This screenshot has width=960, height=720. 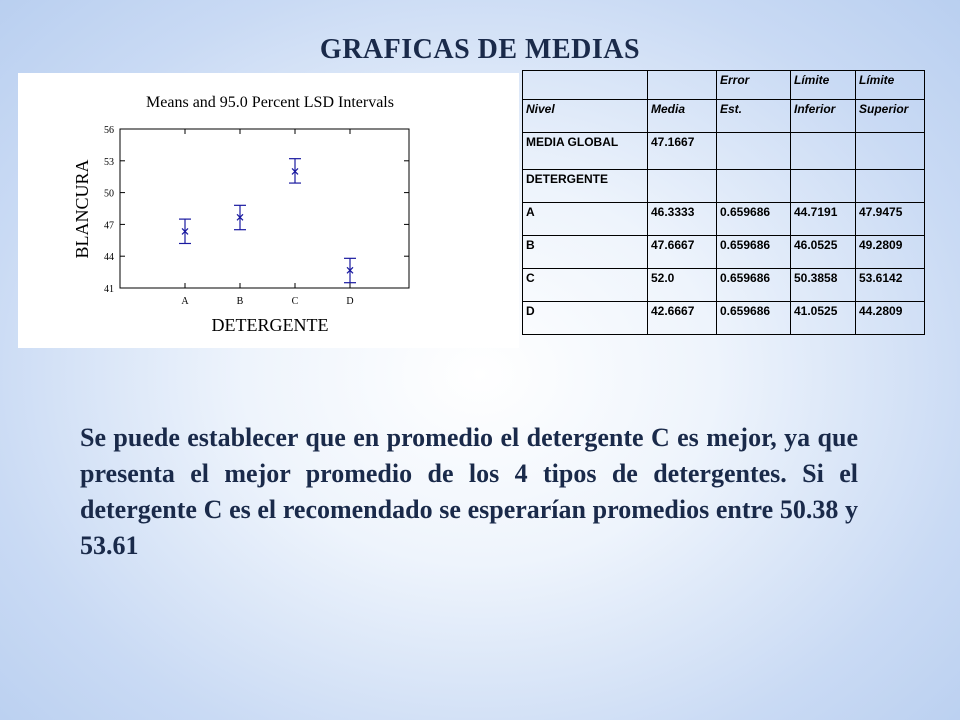 What do you see at coordinates (109, 194) in the screenshot?
I see `y-tick-label: 50` at bounding box center [109, 194].